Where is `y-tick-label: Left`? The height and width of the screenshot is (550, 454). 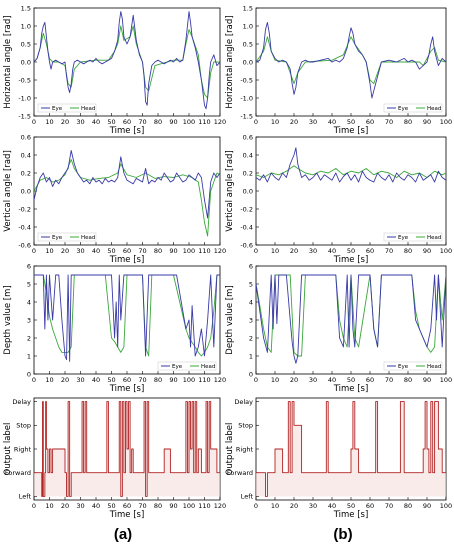
y-tick-label: Left is located at coordinates (25, 497).